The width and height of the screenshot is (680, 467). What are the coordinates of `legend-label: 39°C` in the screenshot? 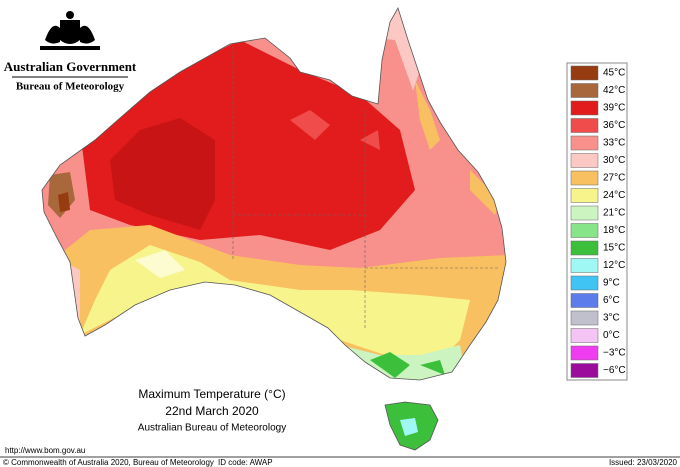 It's located at (614, 108).